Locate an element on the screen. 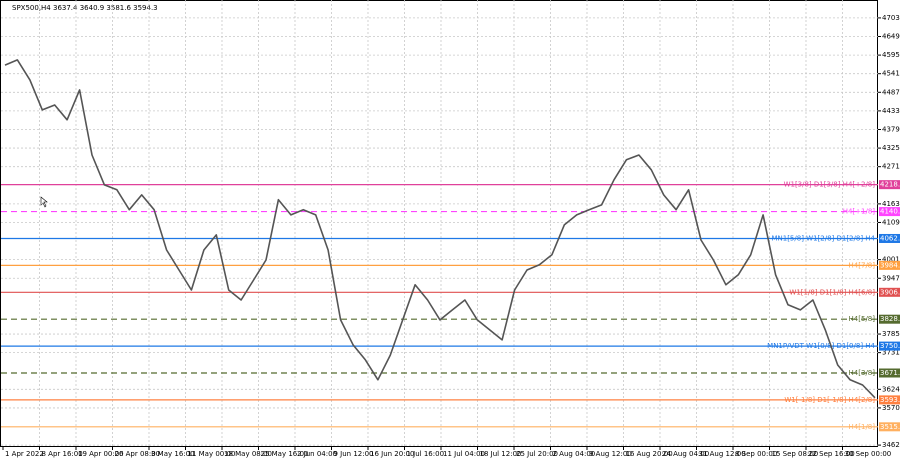  x-tick-label: 9 Aug 12:00 is located at coordinates (610, 454).